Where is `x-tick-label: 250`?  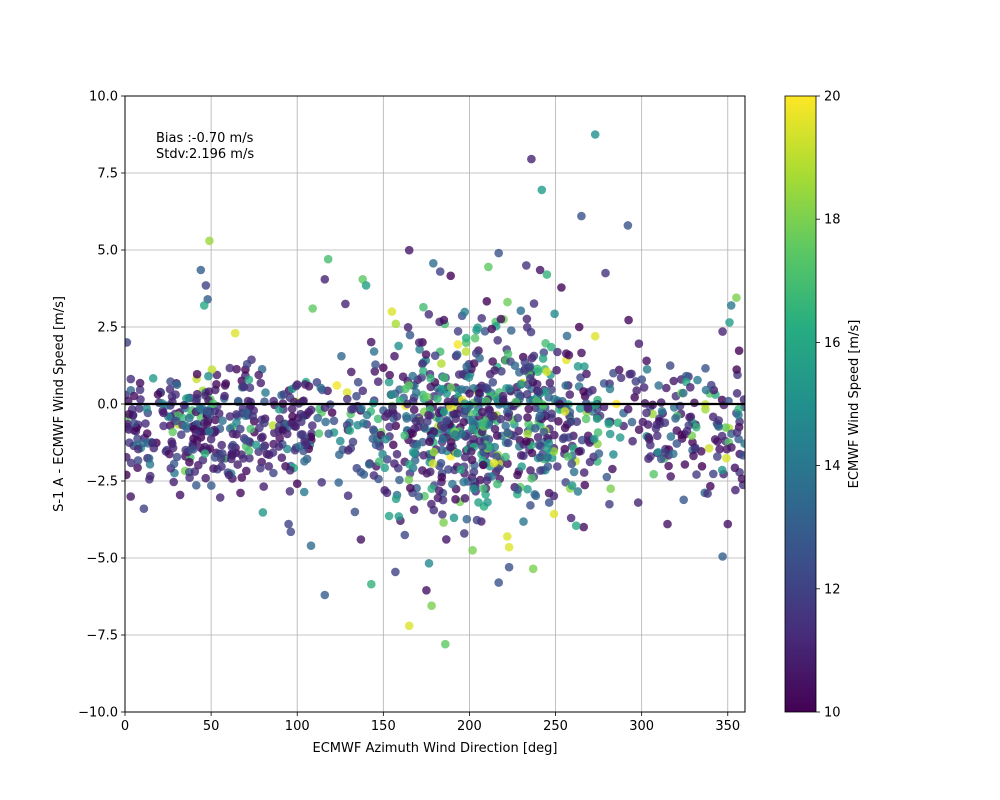 x-tick-label: 250 is located at coordinates (555, 726).